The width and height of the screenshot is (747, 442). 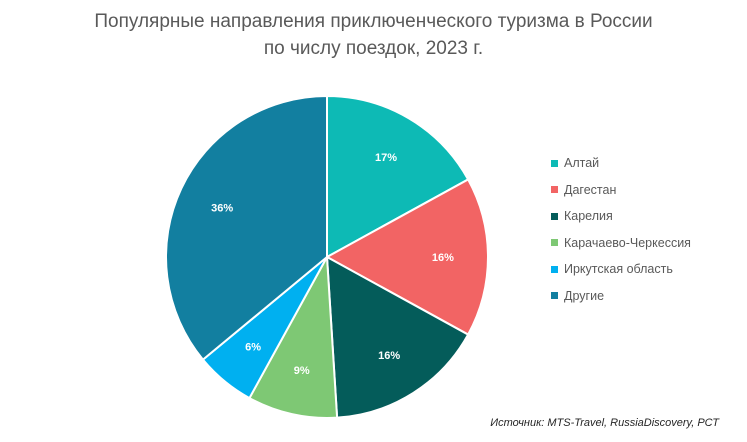 I want to click on legend-label: Другие, so click(x=584, y=295).